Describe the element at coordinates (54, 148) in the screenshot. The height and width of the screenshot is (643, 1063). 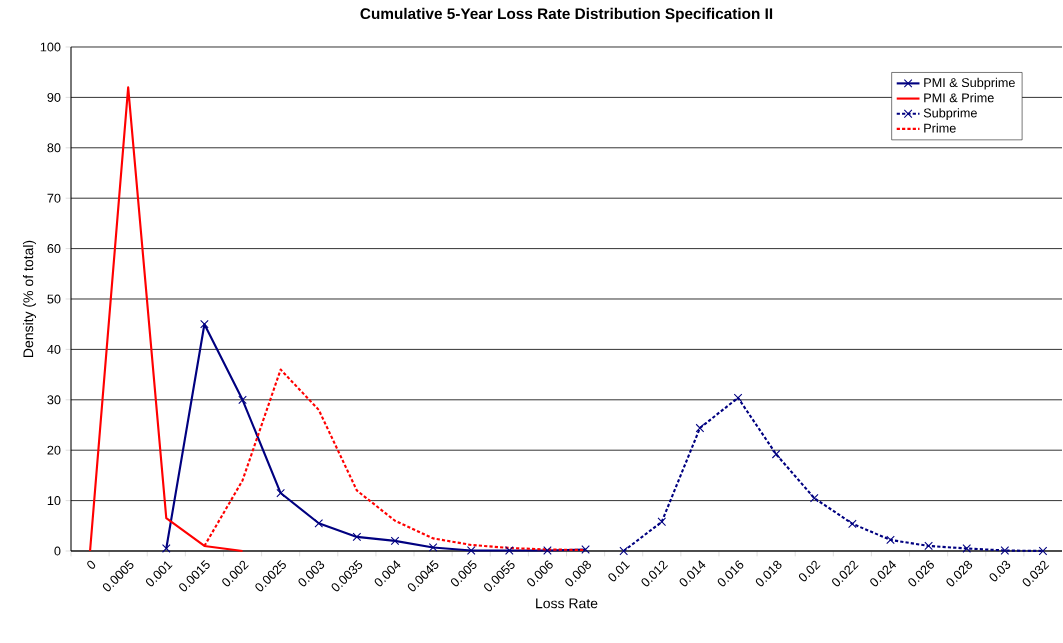
I see `y-tick-label: 80` at that location.